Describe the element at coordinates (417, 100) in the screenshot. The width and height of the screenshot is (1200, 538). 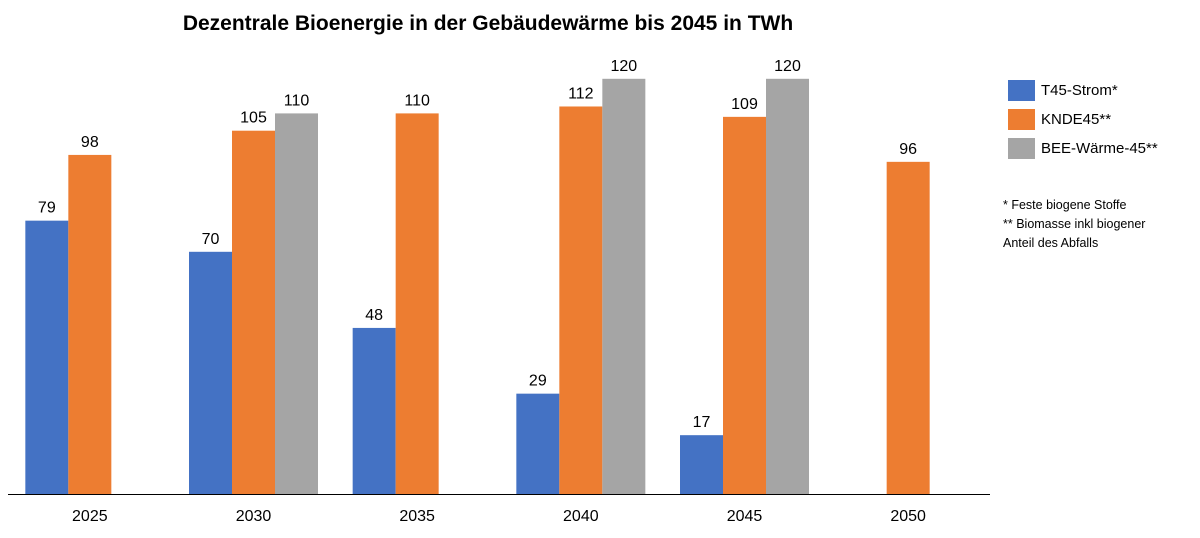
I see `data-label-knde45-2035: 110` at that location.